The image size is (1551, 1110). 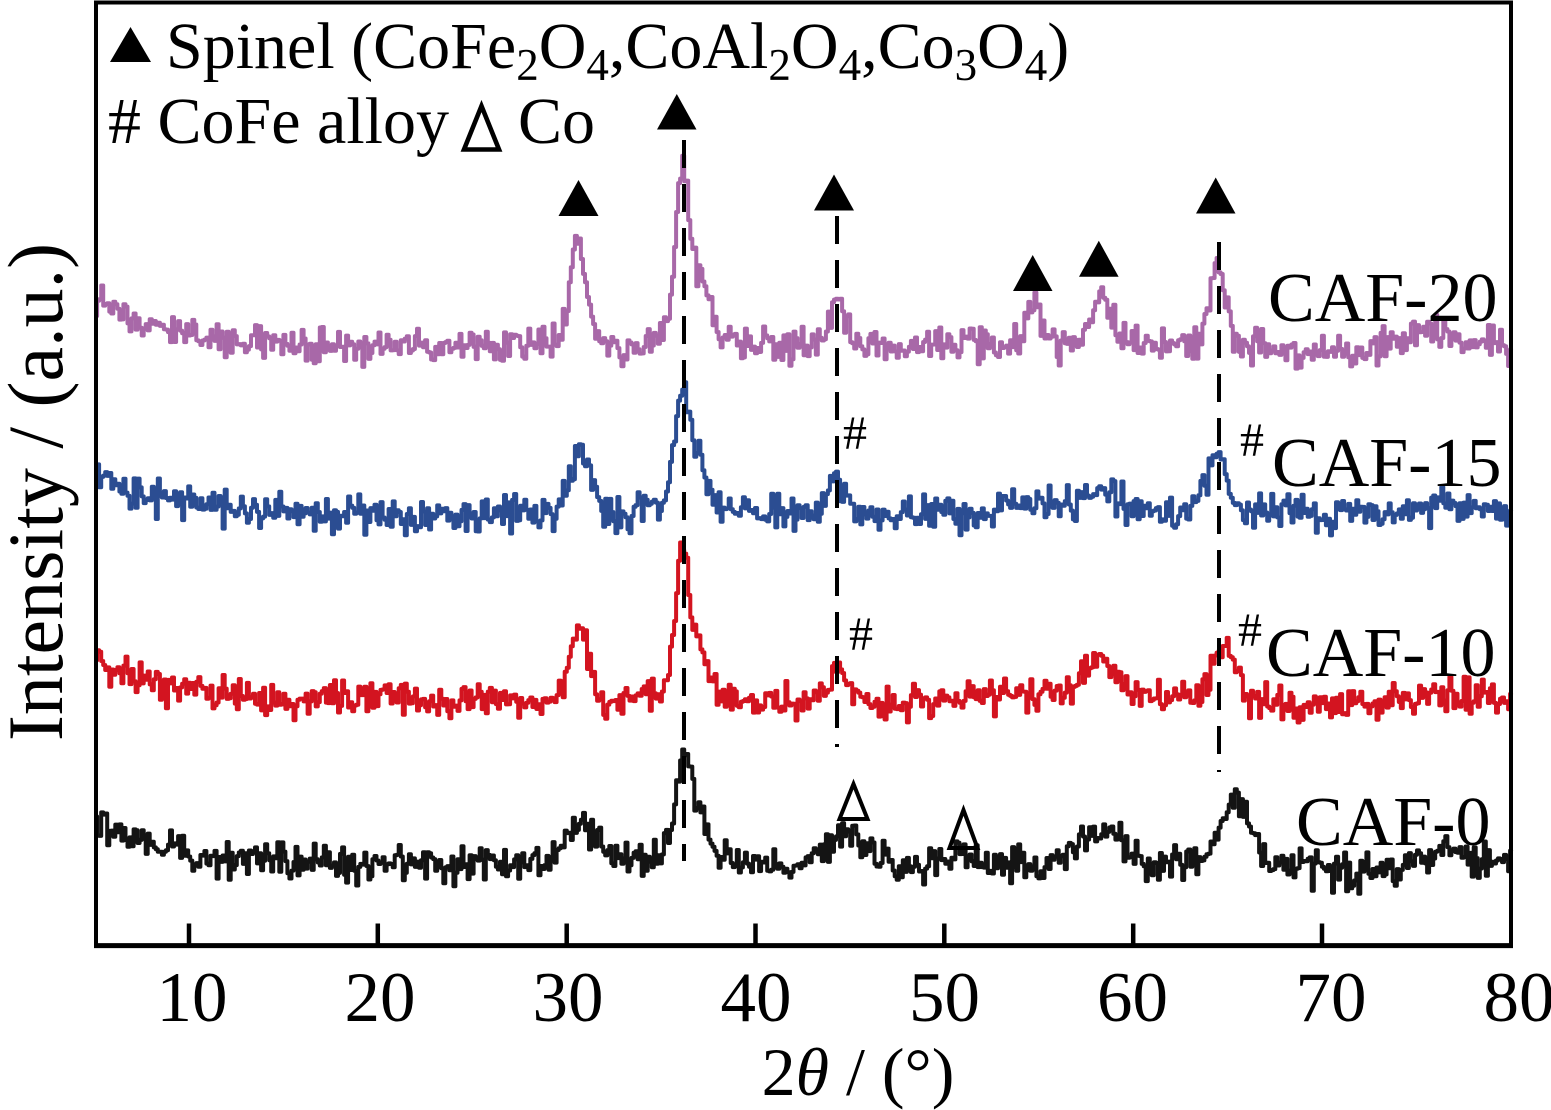 What do you see at coordinates (39, 492) in the screenshot?
I see `svg-text: Intensity / (a.u.)` at bounding box center [39, 492].